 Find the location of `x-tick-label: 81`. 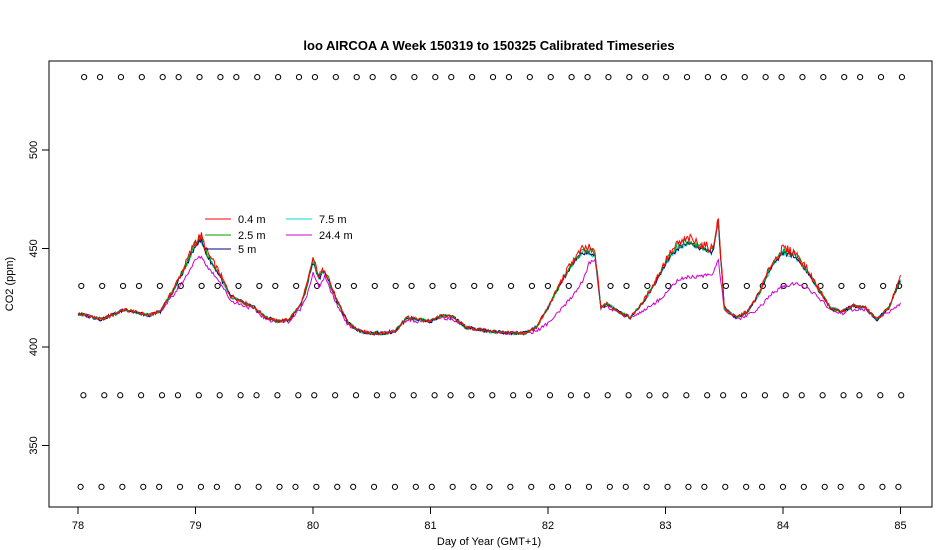

x-tick-label: 81 is located at coordinates (430, 526).